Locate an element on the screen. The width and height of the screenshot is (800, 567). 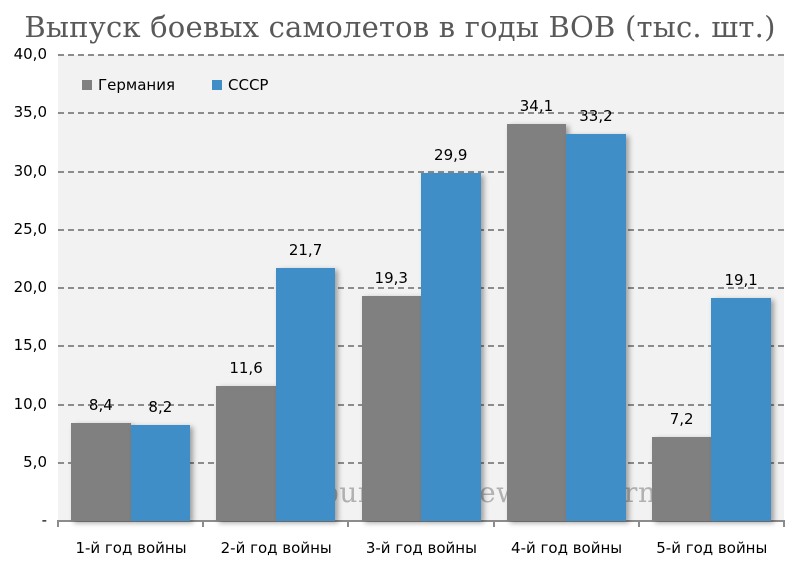
x-category-label: 2-й год войны is located at coordinates (276, 548).